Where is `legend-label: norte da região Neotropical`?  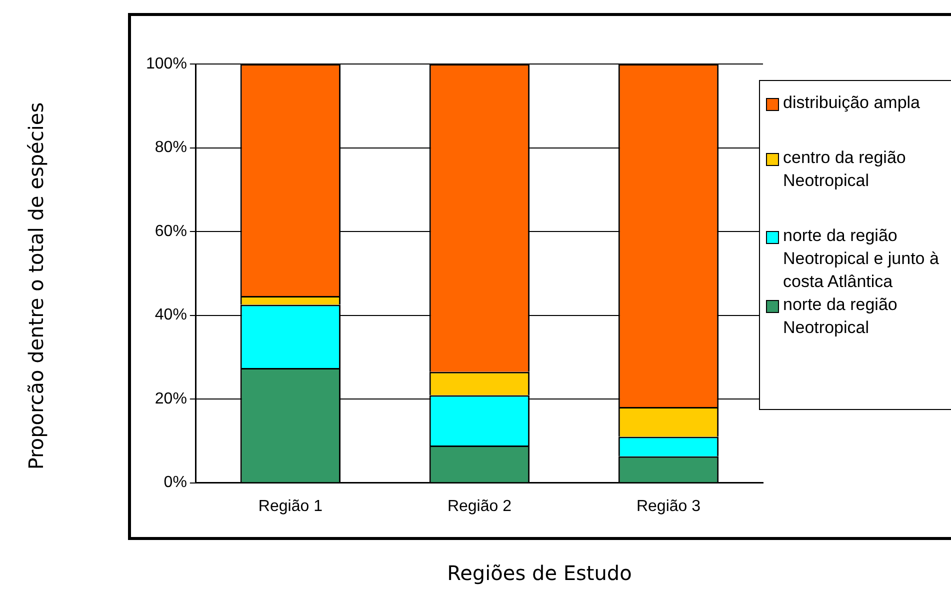 legend-label: norte da região Neotropical is located at coordinates (840, 316).